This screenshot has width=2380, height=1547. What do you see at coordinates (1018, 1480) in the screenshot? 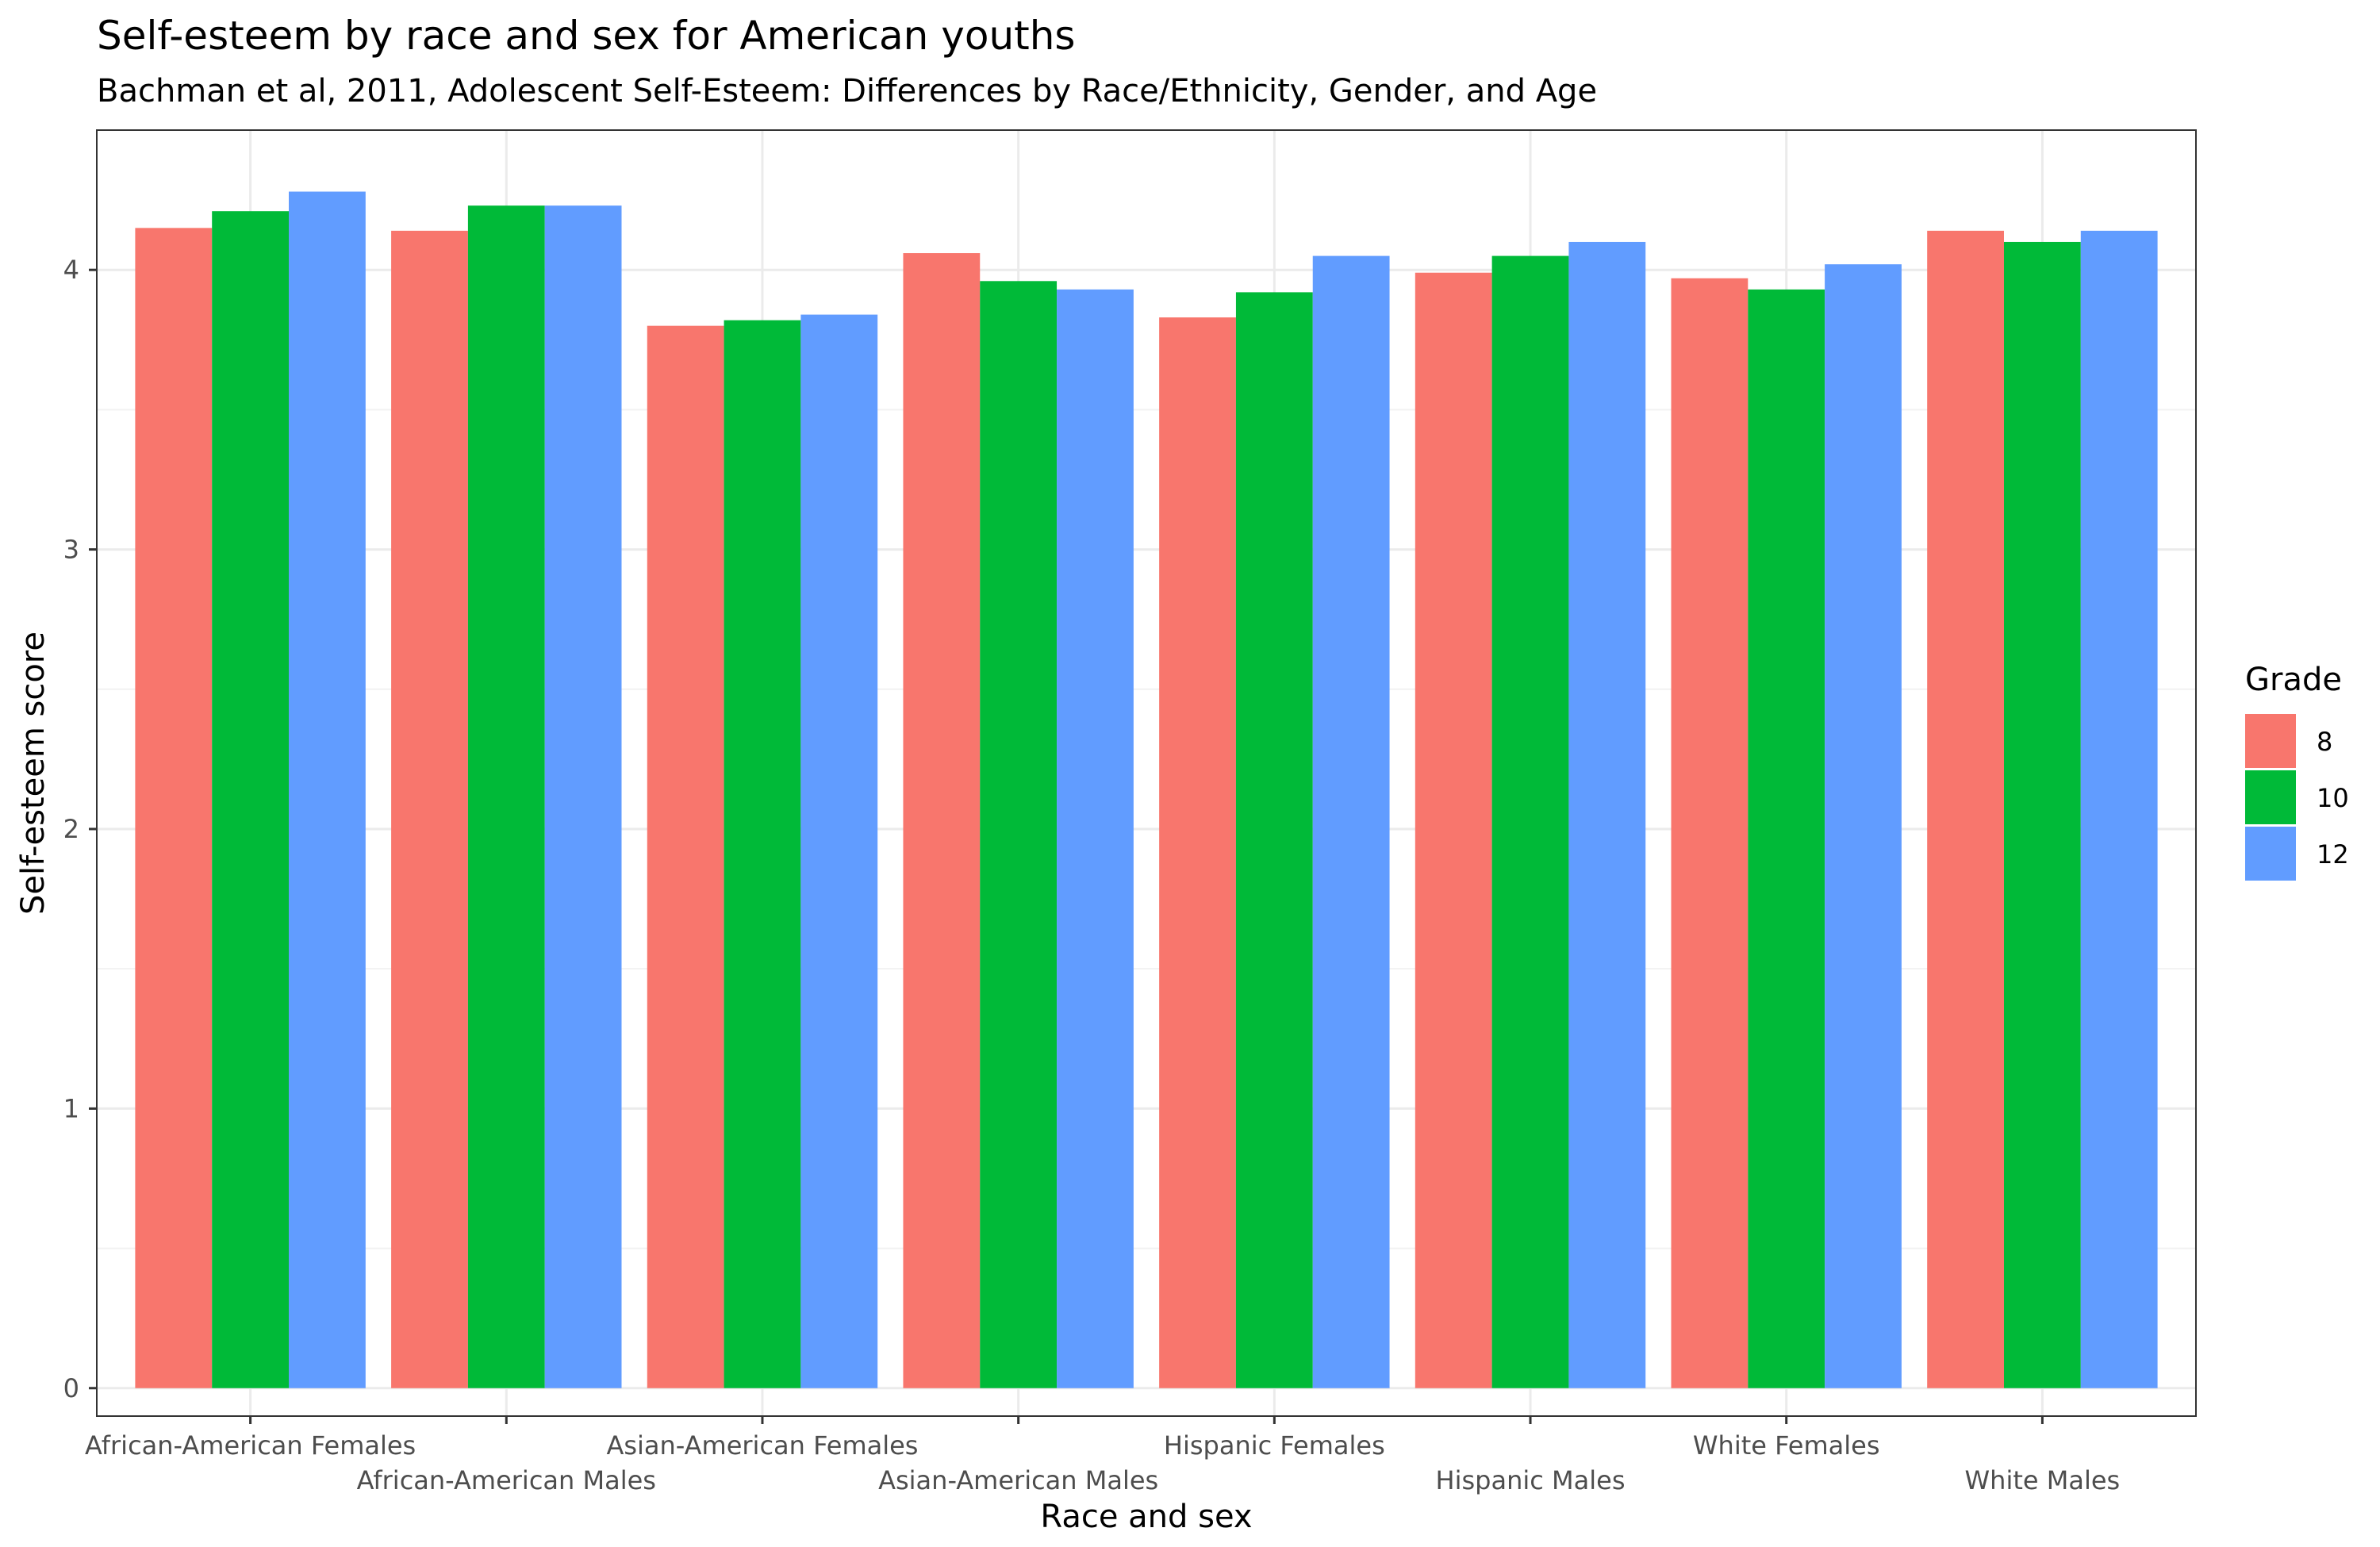
I see `x-tick-label: Asian-American Males` at bounding box center [1018, 1480].